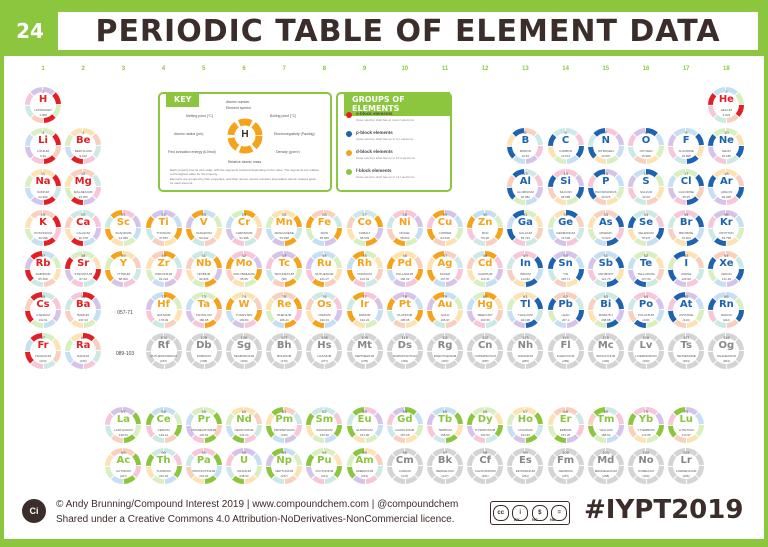  I want to click on element-tile: 98 Cf CALIFORNIUM (251), so click(485, 466).